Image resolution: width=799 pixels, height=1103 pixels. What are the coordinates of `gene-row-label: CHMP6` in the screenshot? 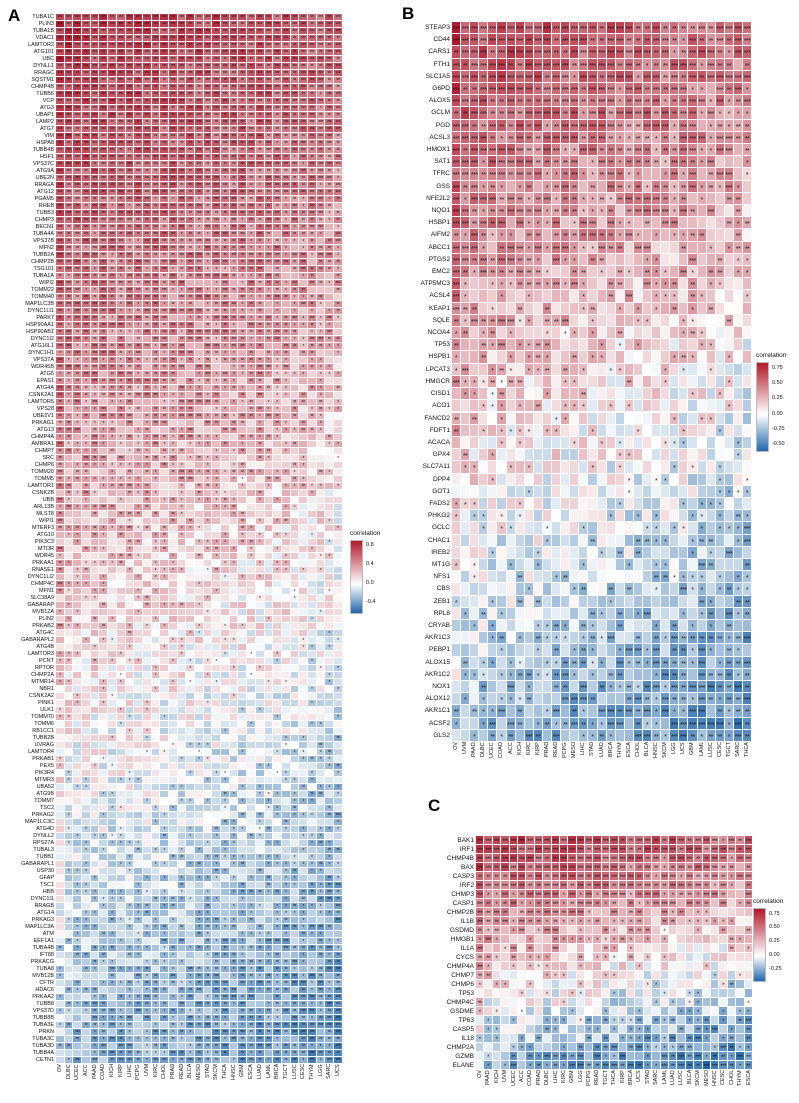 It's located at (44, 465).